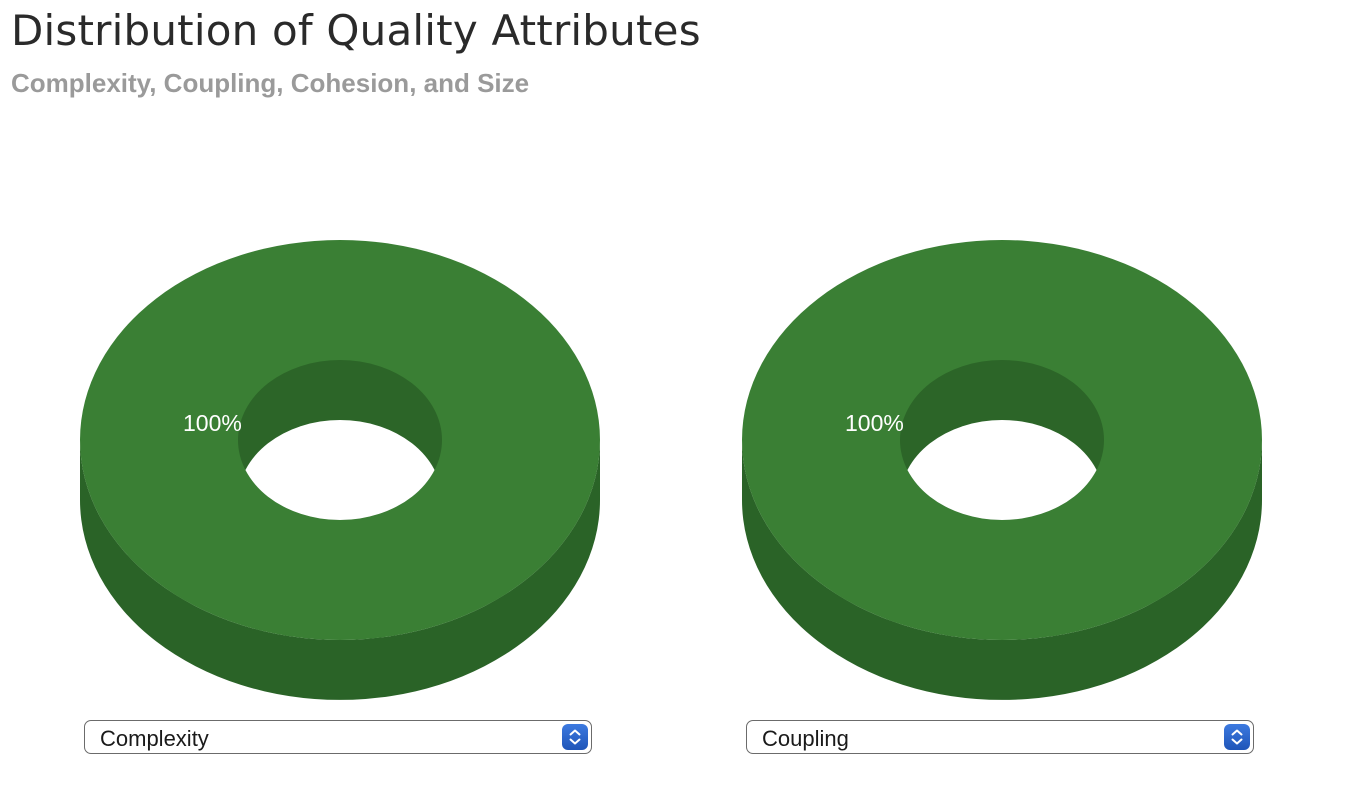 The width and height of the screenshot is (1354, 800). Describe the element at coordinates (270, 83) in the screenshot. I see `page-subtitle: Complexity, Coupling, Cohesion, and Size` at that location.